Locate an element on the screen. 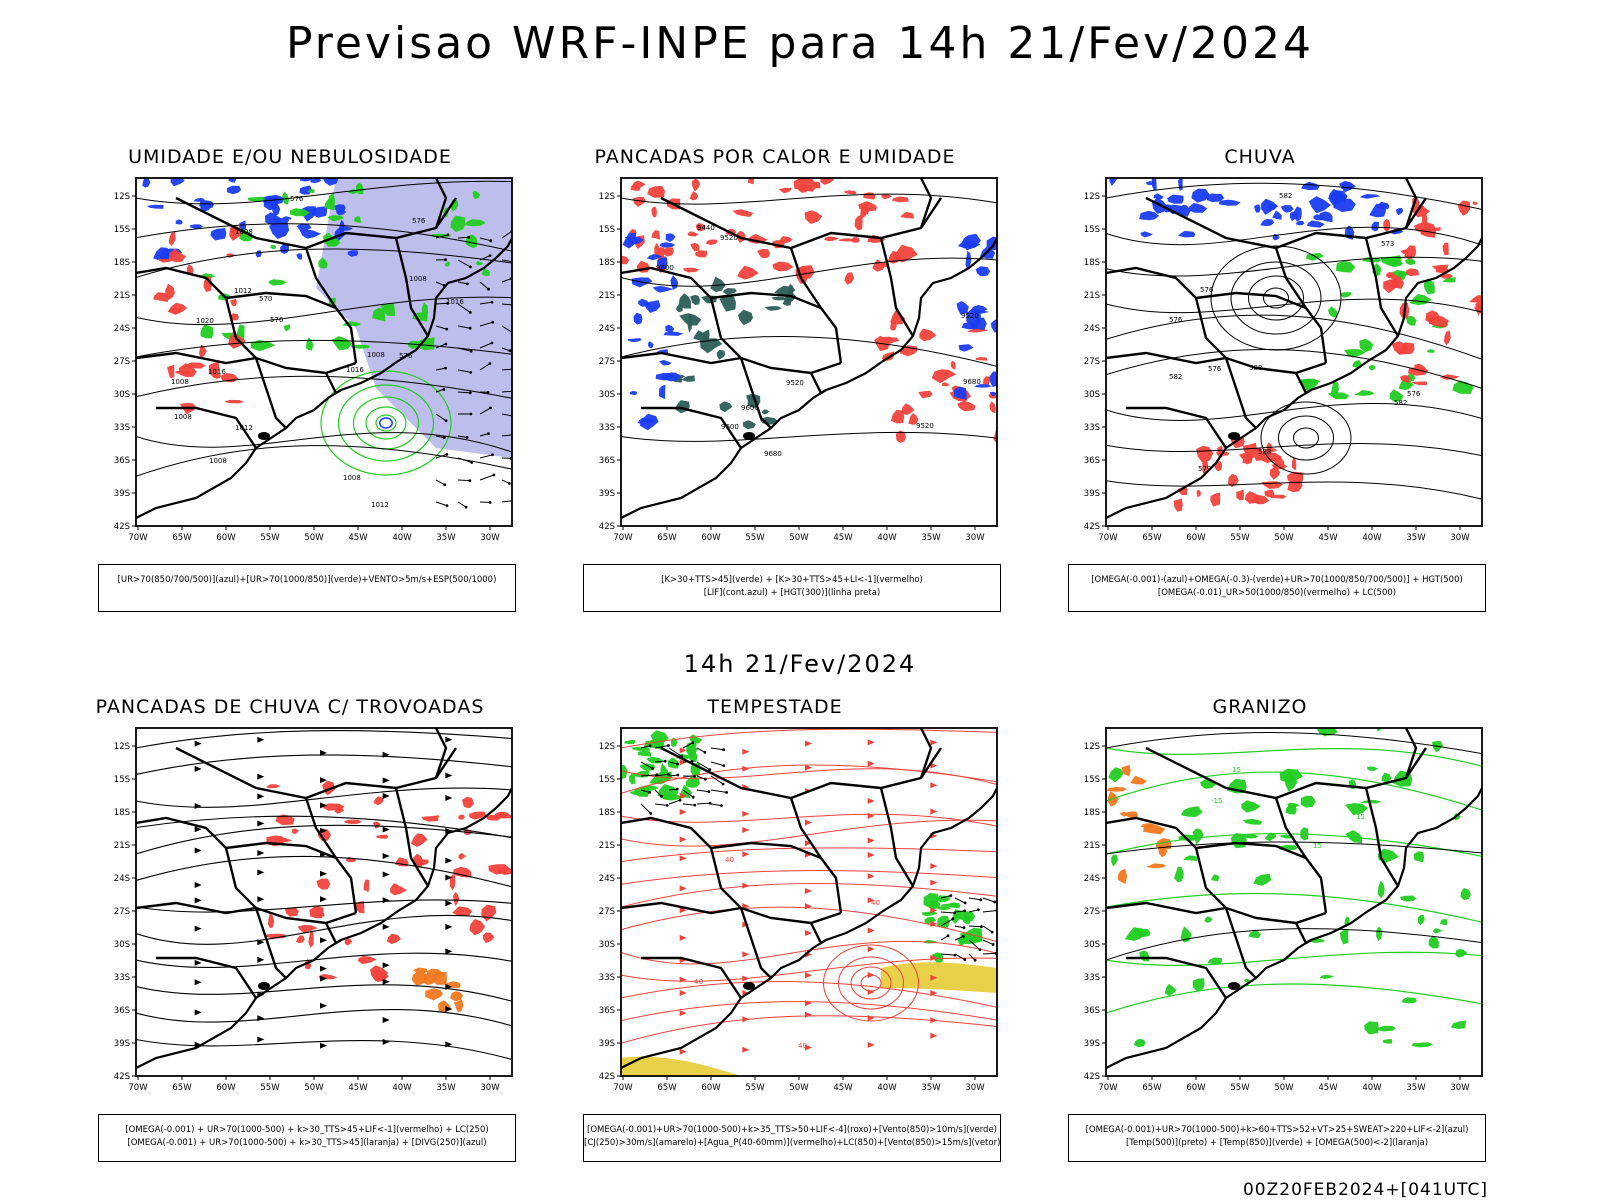 This screenshot has height=1200, width=1600. lat-label: 36S is located at coordinates (122, 1011).